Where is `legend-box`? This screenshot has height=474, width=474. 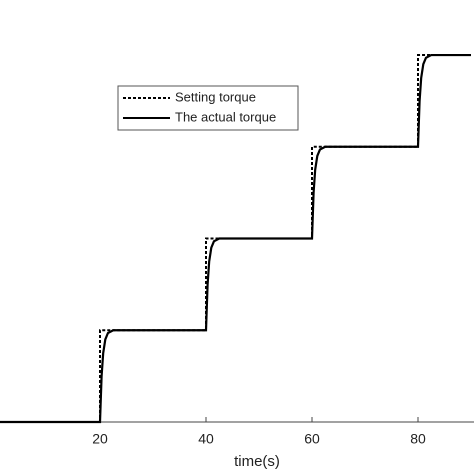 legend-box is located at coordinates (208, 108).